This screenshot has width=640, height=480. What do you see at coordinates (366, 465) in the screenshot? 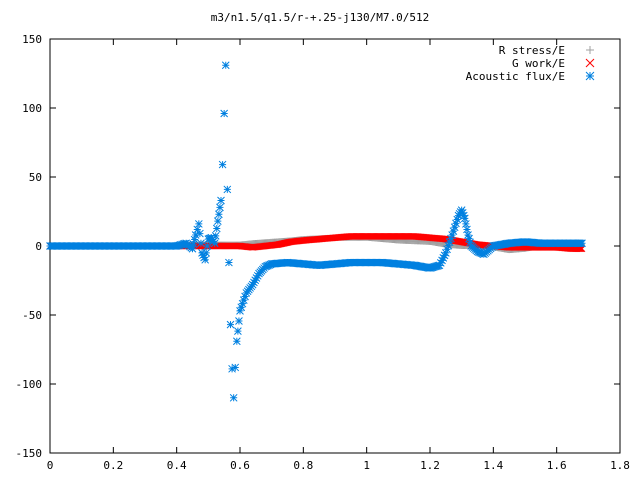
I see `x-tick-label: 1` at bounding box center [366, 465].